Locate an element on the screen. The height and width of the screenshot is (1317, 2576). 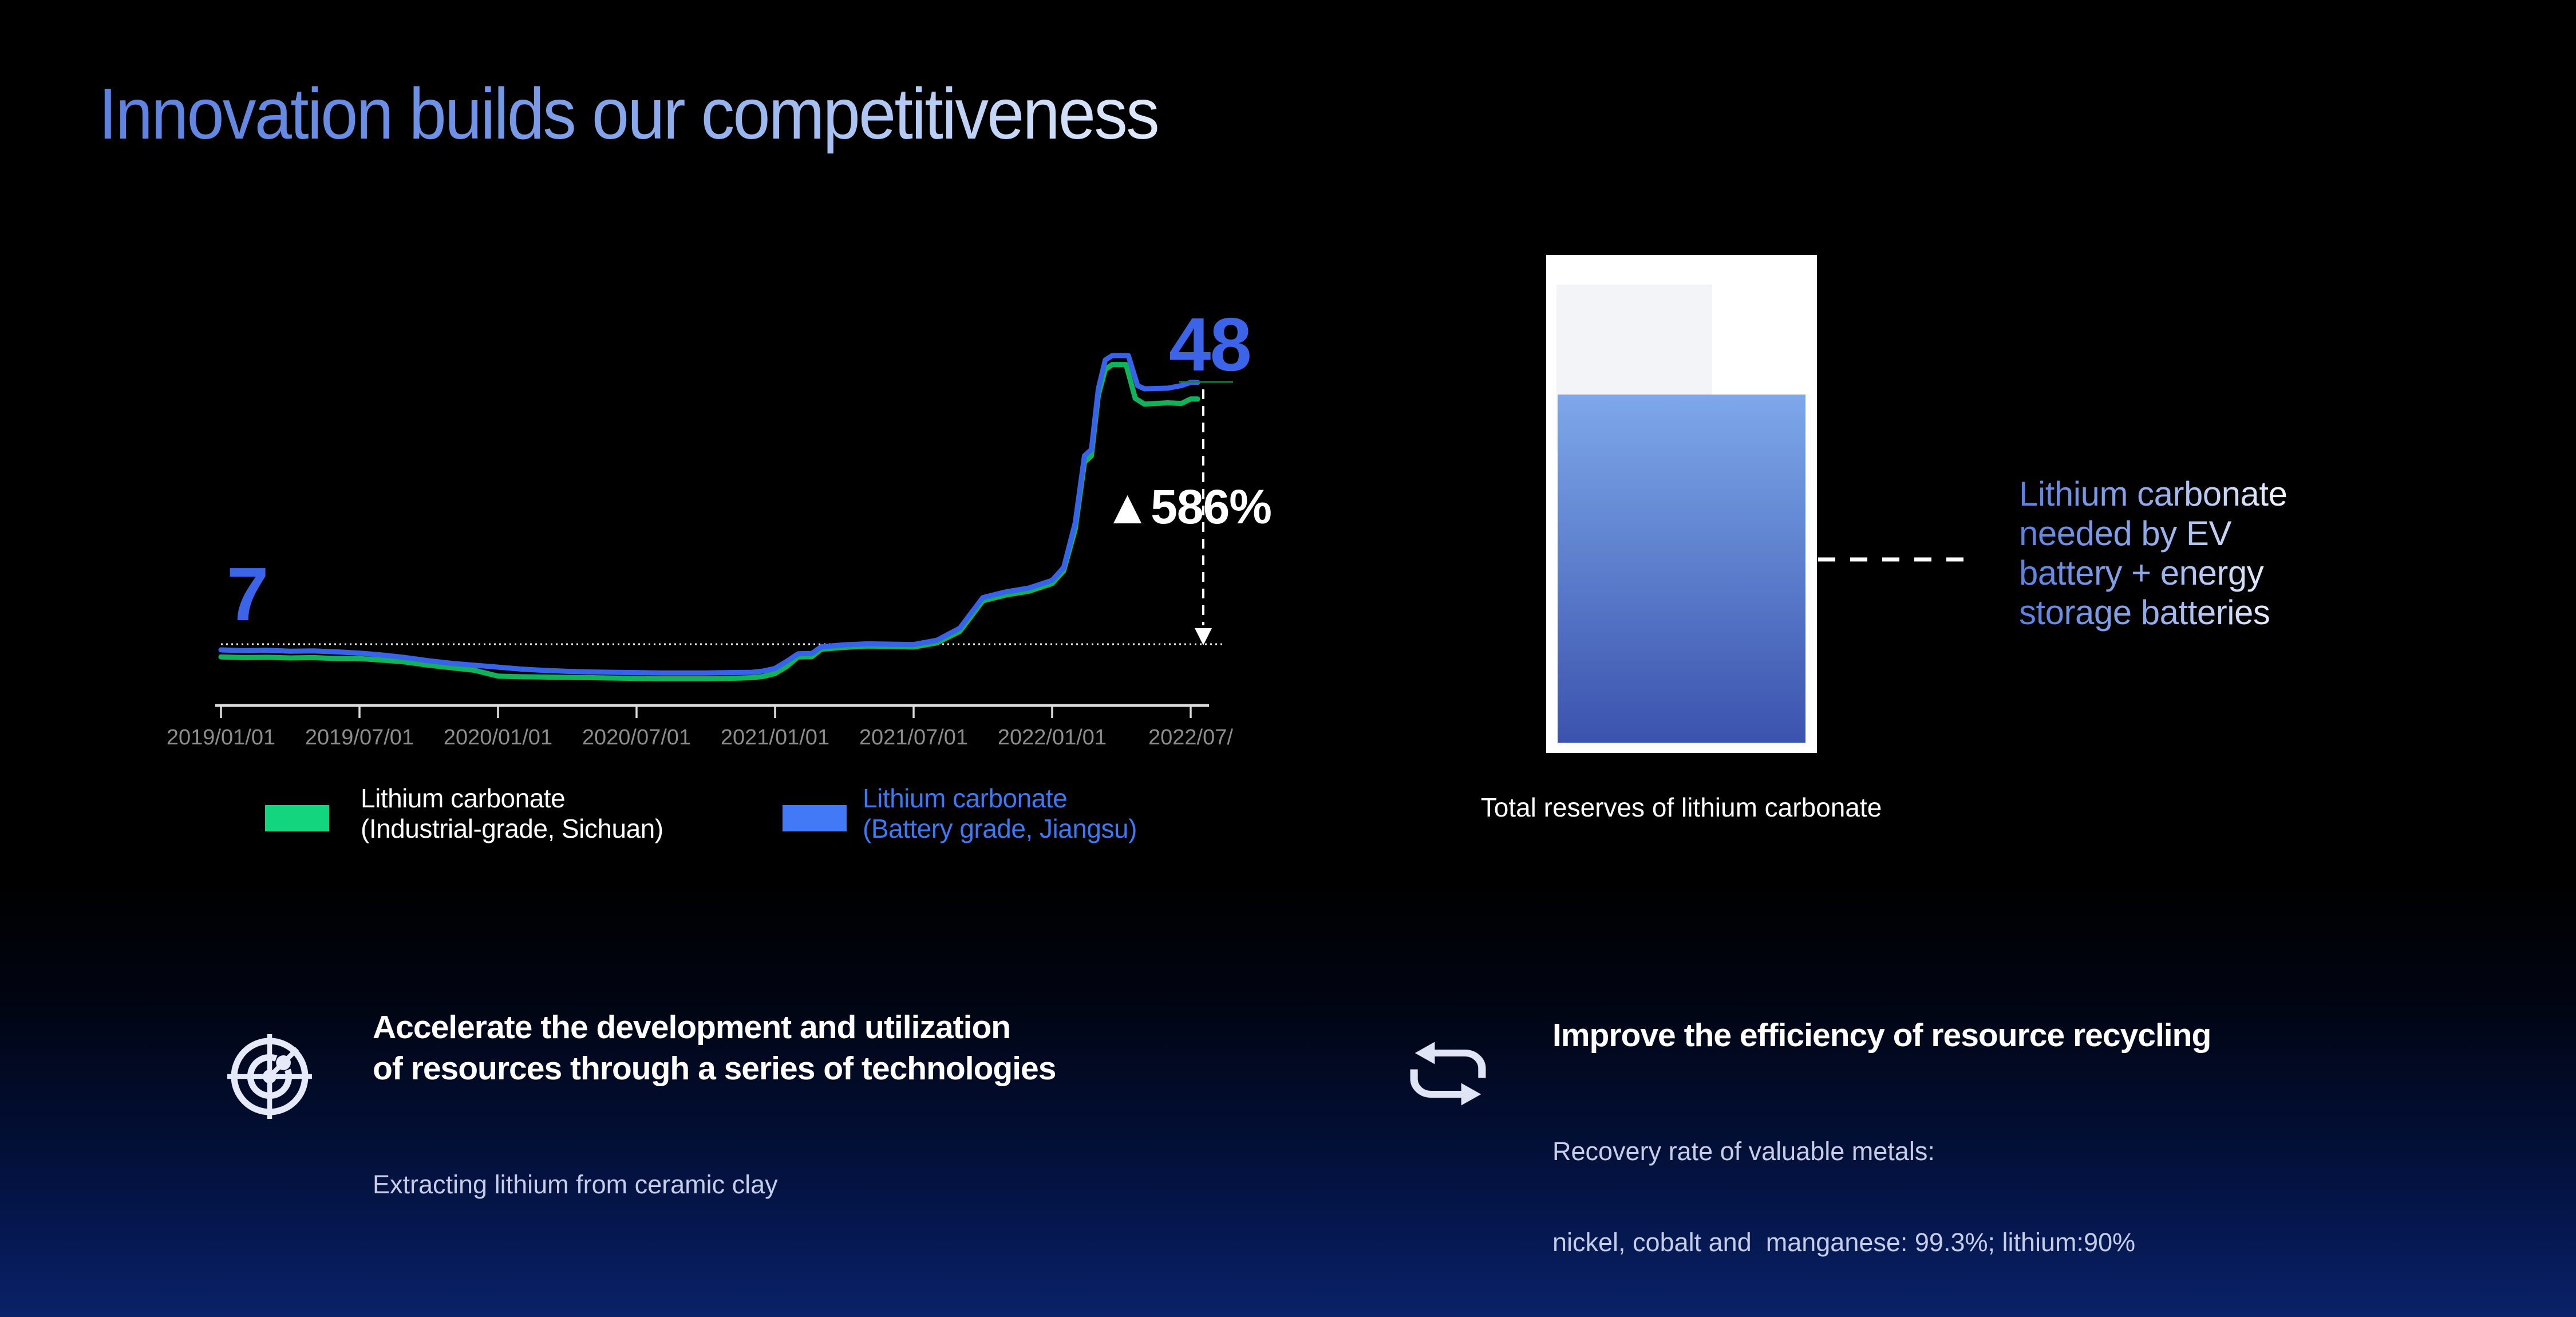
recycle-arrows-icon is located at coordinates (1448, 1074).